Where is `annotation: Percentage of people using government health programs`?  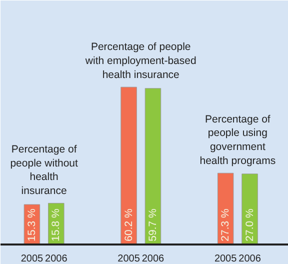
annotation: Percentage of people using government health programs is located at coordinates (238, 140).